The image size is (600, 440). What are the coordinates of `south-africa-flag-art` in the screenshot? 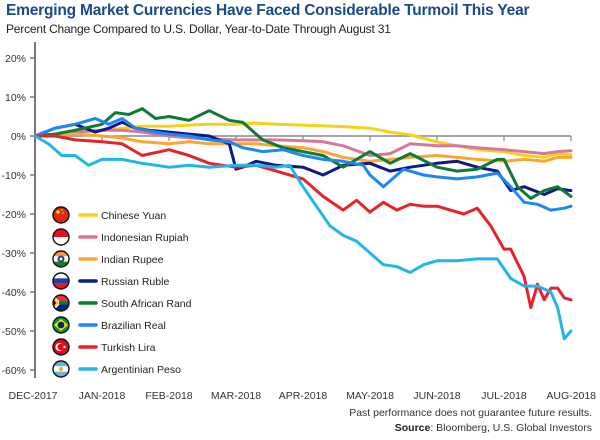 It's located at (61, 303).